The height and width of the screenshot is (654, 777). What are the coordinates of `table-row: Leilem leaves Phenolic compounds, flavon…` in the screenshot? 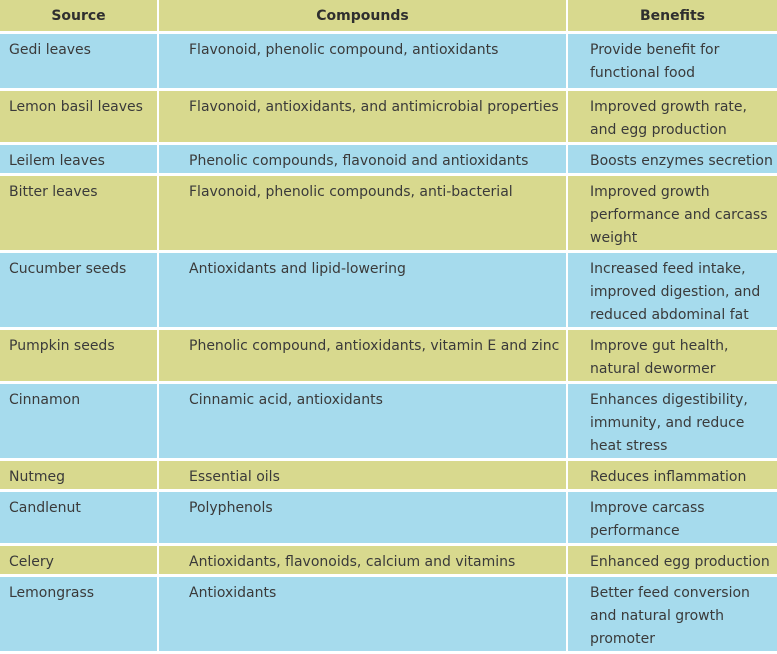 It's located at (388, 160).